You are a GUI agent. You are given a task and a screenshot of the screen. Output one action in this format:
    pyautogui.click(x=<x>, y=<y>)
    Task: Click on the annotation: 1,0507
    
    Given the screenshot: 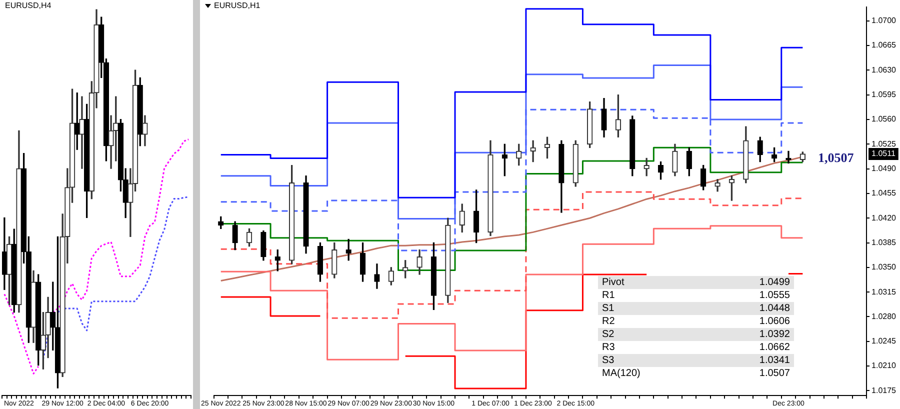 What is the action you would take?
    pyautogui.click(x=836, y=158)
    